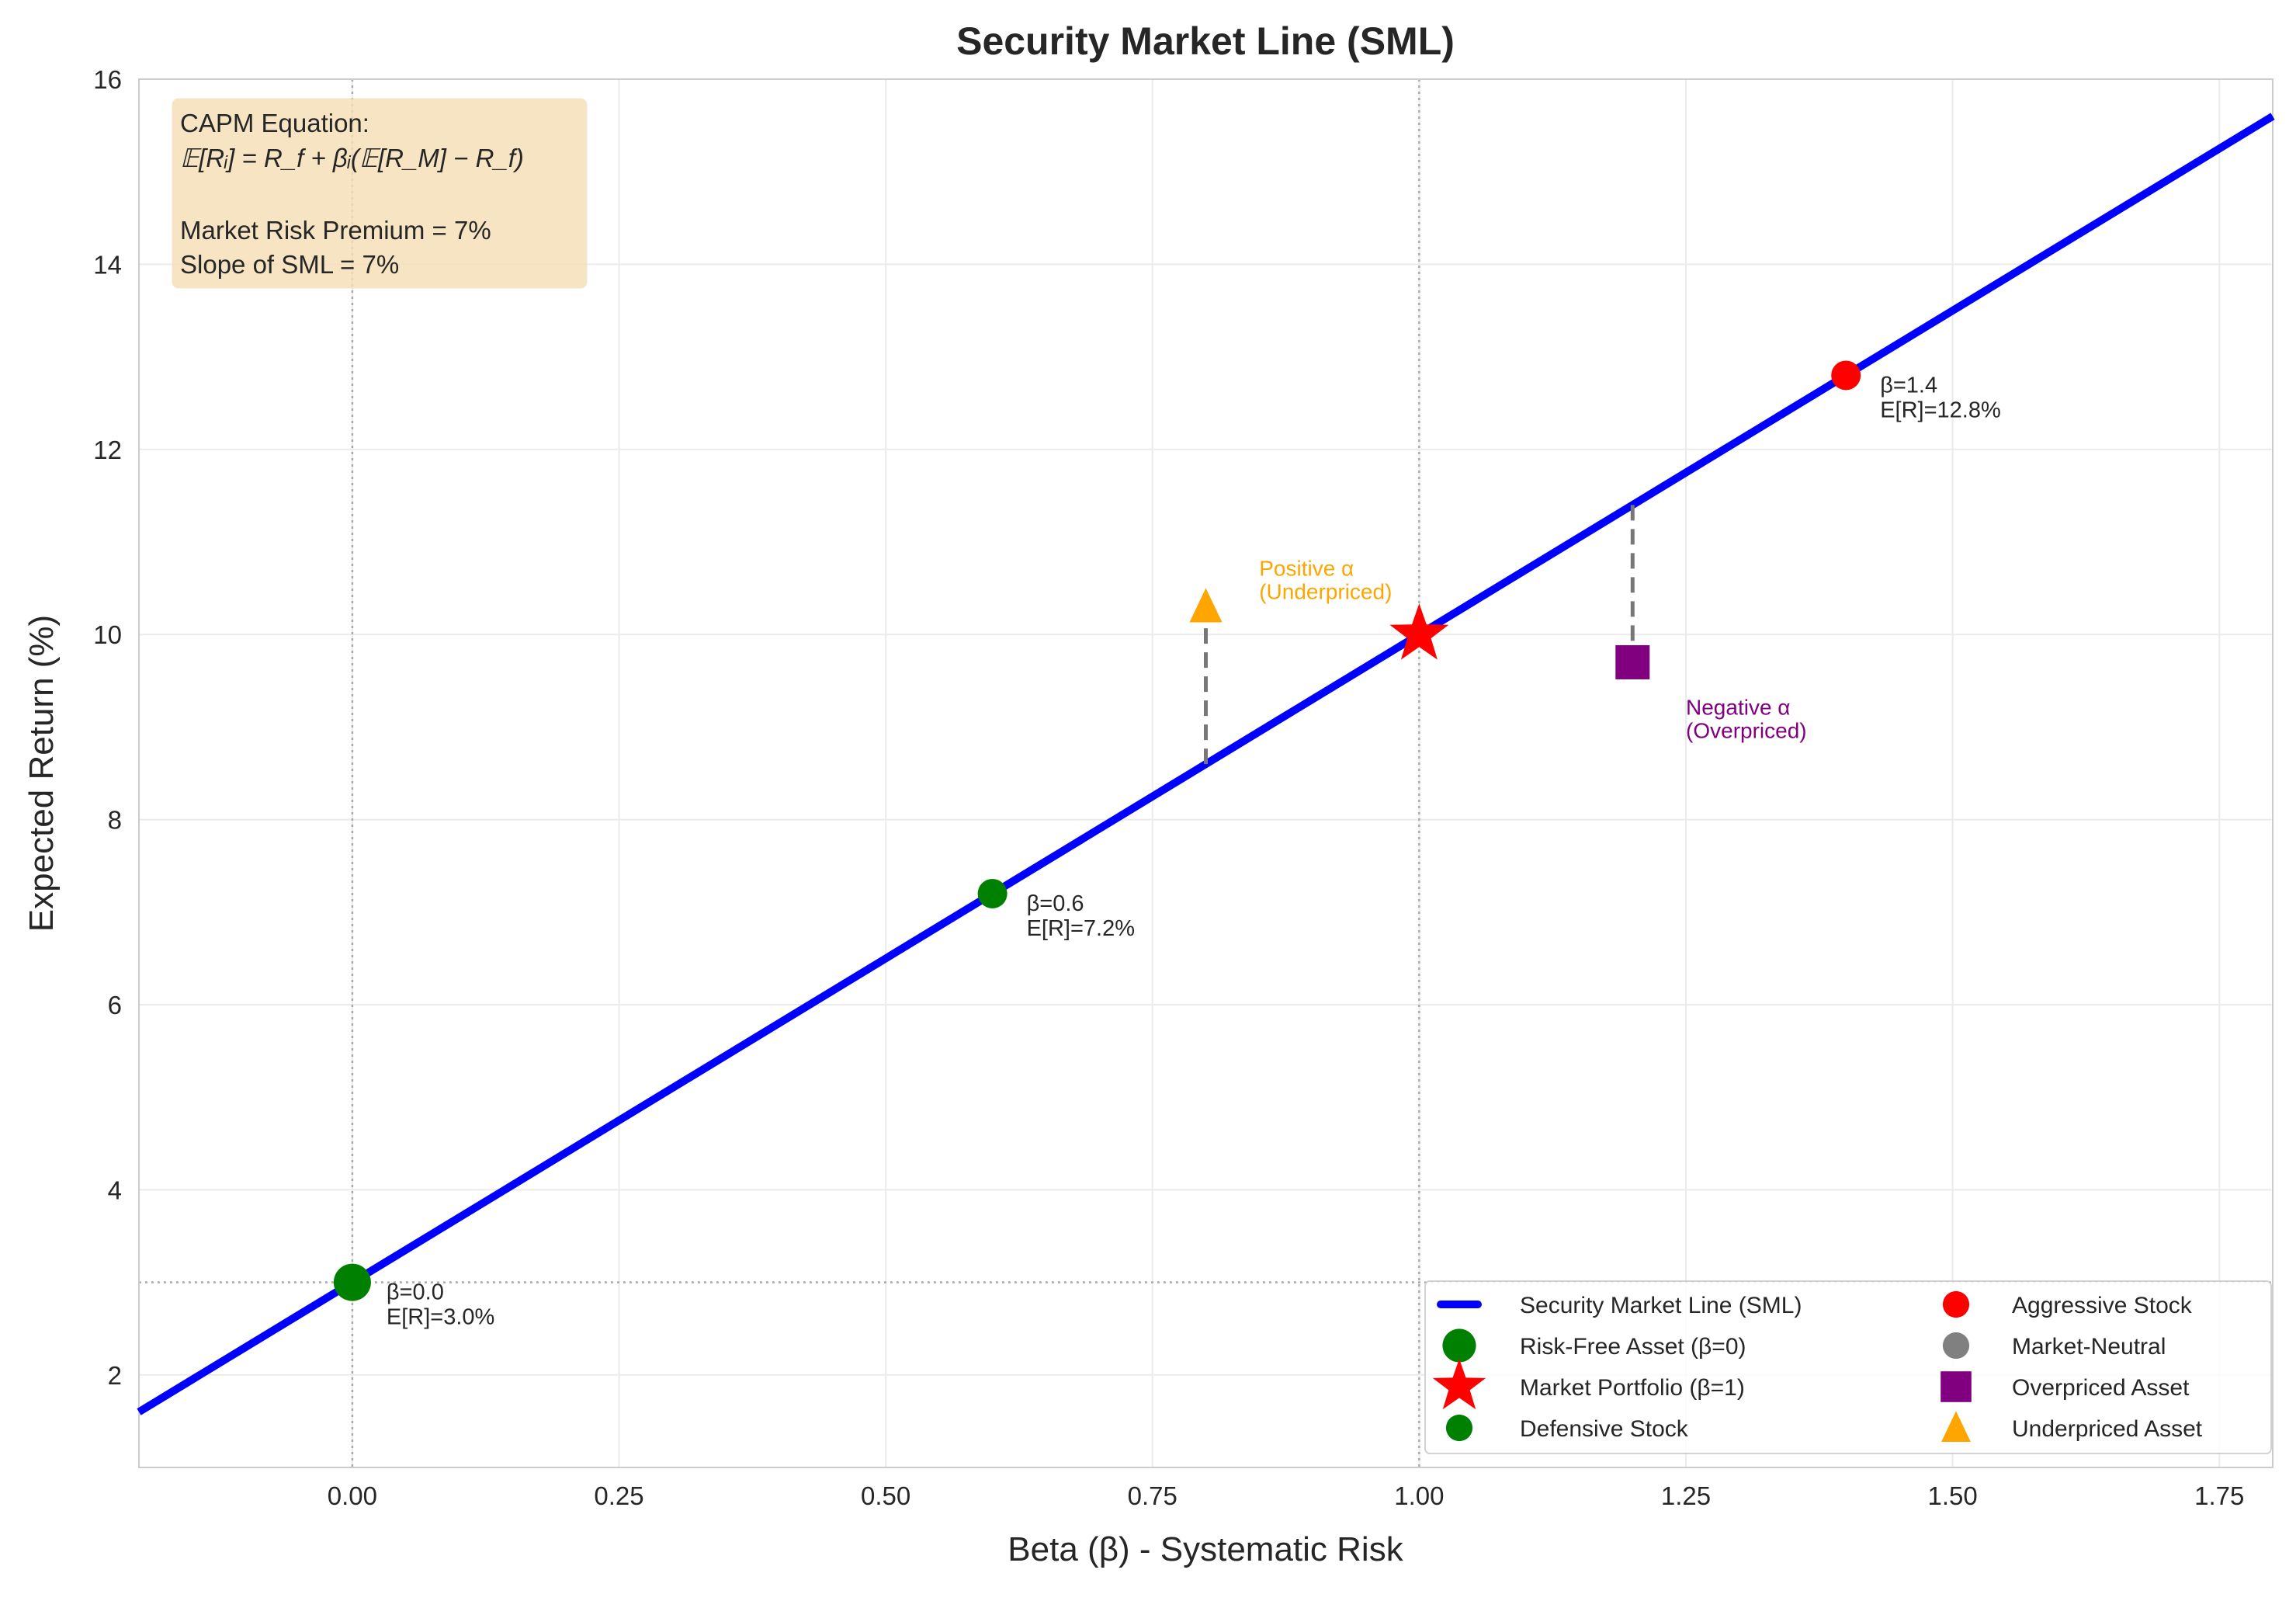  I want to click on point-label: β=0.6, so click(1055, 903).